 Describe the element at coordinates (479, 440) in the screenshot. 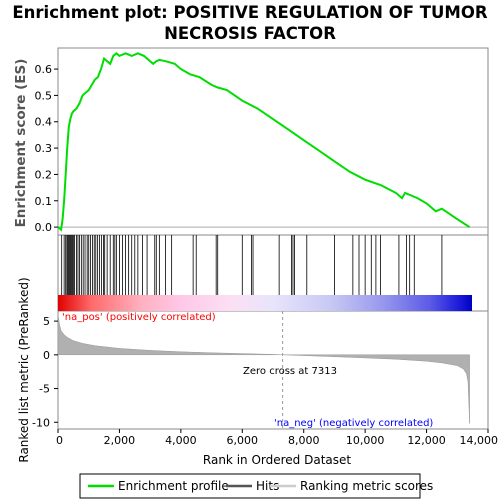

I see `x-tick-label: 14,000` at that location.